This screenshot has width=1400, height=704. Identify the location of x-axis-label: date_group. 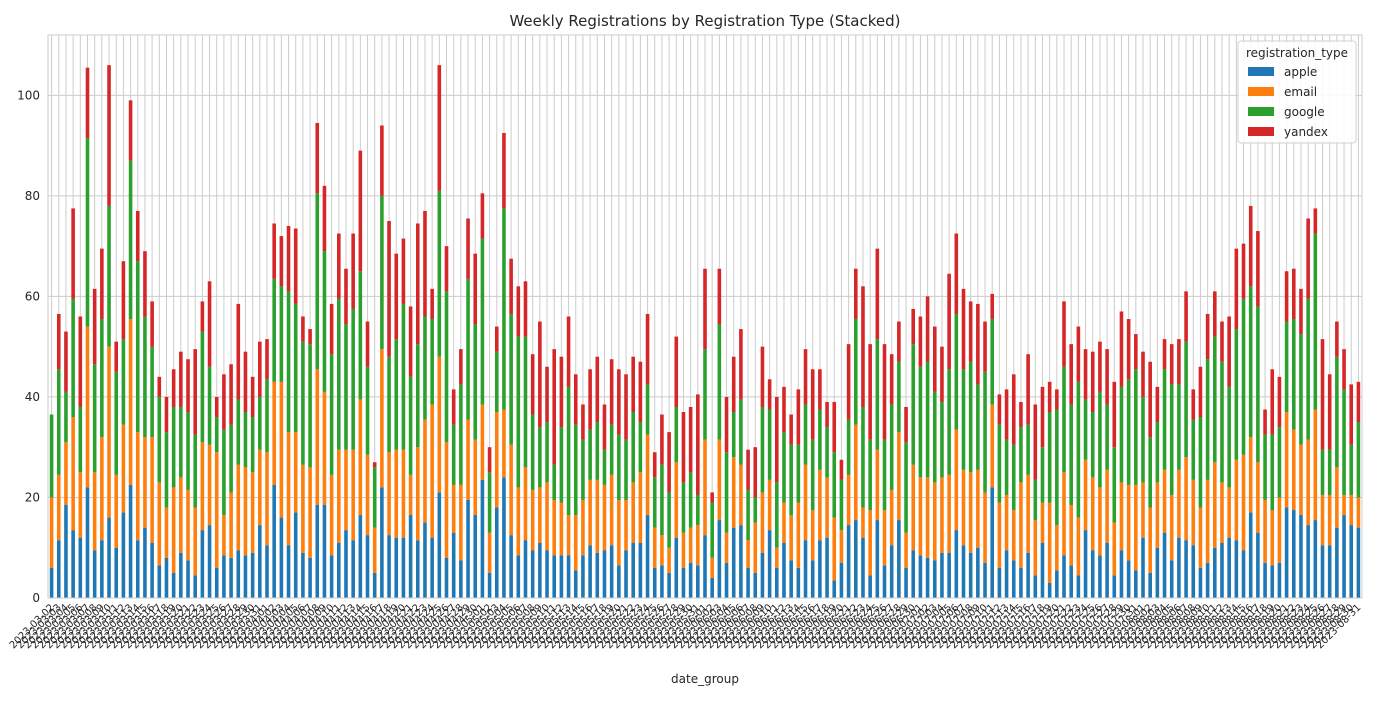
(705, 679).